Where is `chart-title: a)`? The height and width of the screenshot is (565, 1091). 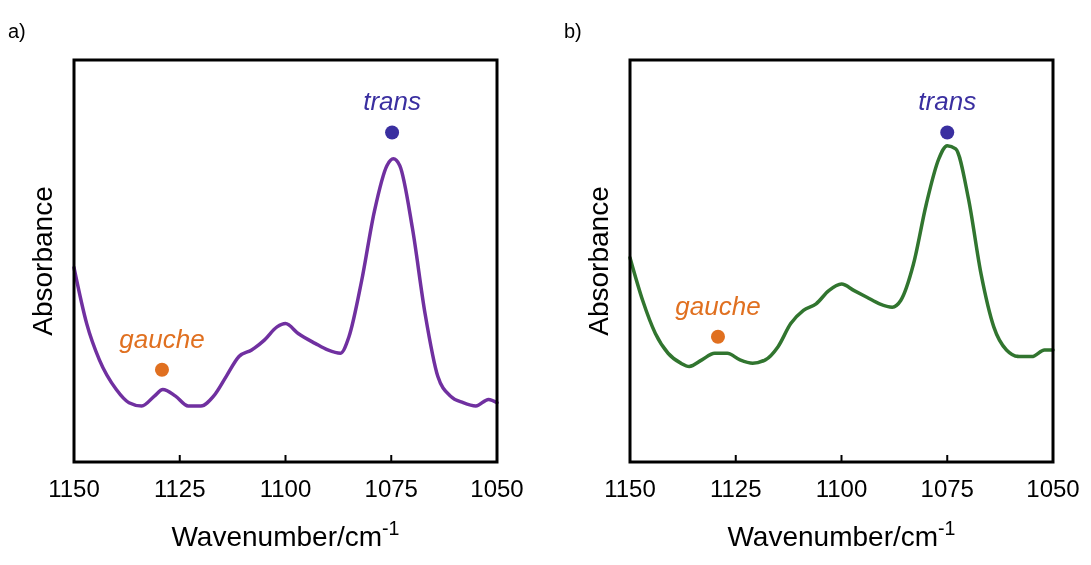
chart-title: a) is located at coordinates (17, 31).